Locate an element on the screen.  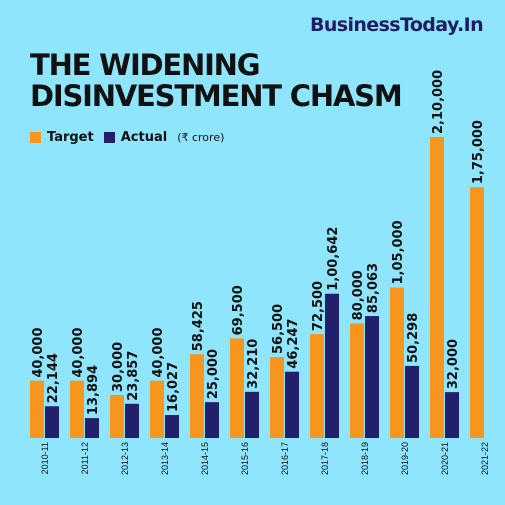
data-label-actual-2013-14: 16,027 is located at coordinates (173, 387).